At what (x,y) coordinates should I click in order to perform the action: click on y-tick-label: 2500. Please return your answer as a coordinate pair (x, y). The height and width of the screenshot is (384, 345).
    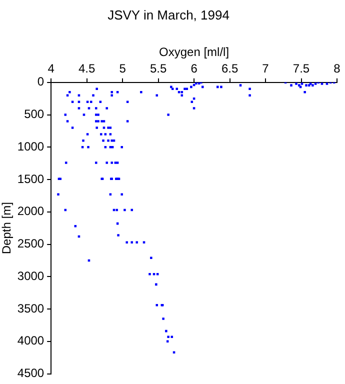
    Looking at the image, I should click on (30, 243).